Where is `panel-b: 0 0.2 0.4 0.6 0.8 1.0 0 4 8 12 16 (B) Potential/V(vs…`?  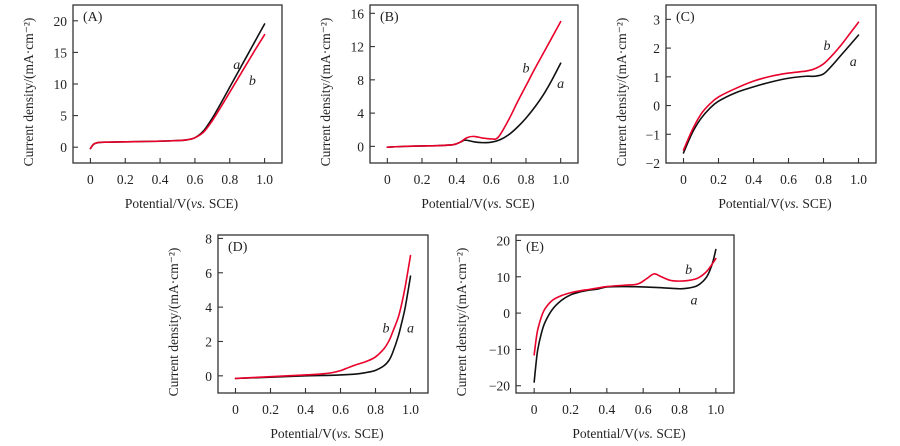
panel-b: 0 0.2 0.4 0.6 0.8 1.0 0 4 8 12 16 (B) Potential/V(vs… is located at coordinates (448, 107).